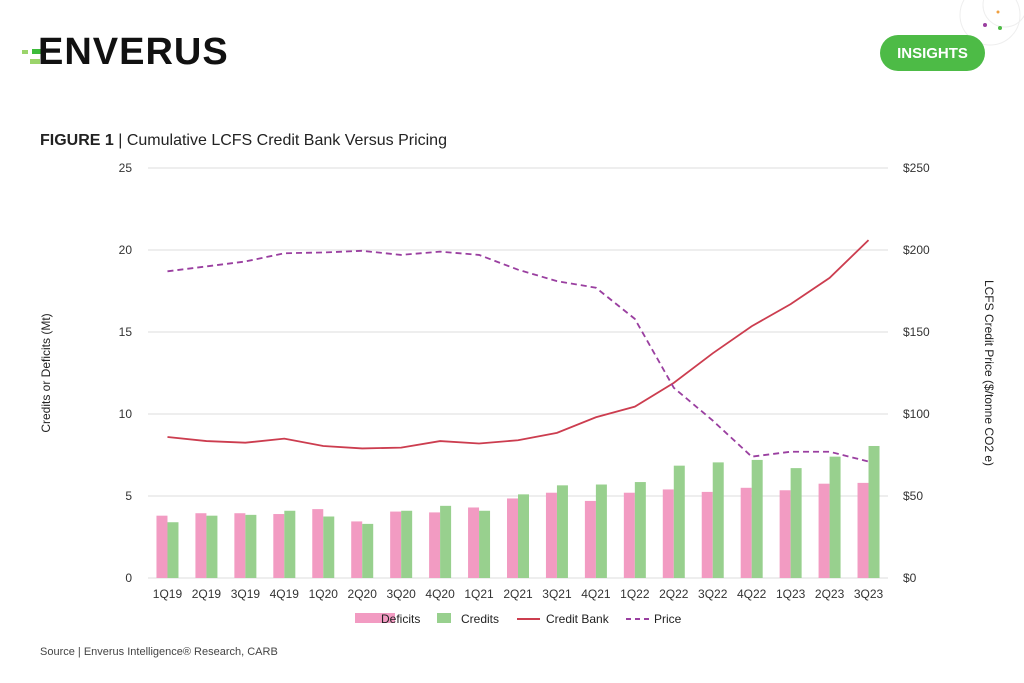  What do you see at coordinates (207, 594) in the screenshot?
I see `x-tick-label: 2Q19` at bounding box center [207, 594].